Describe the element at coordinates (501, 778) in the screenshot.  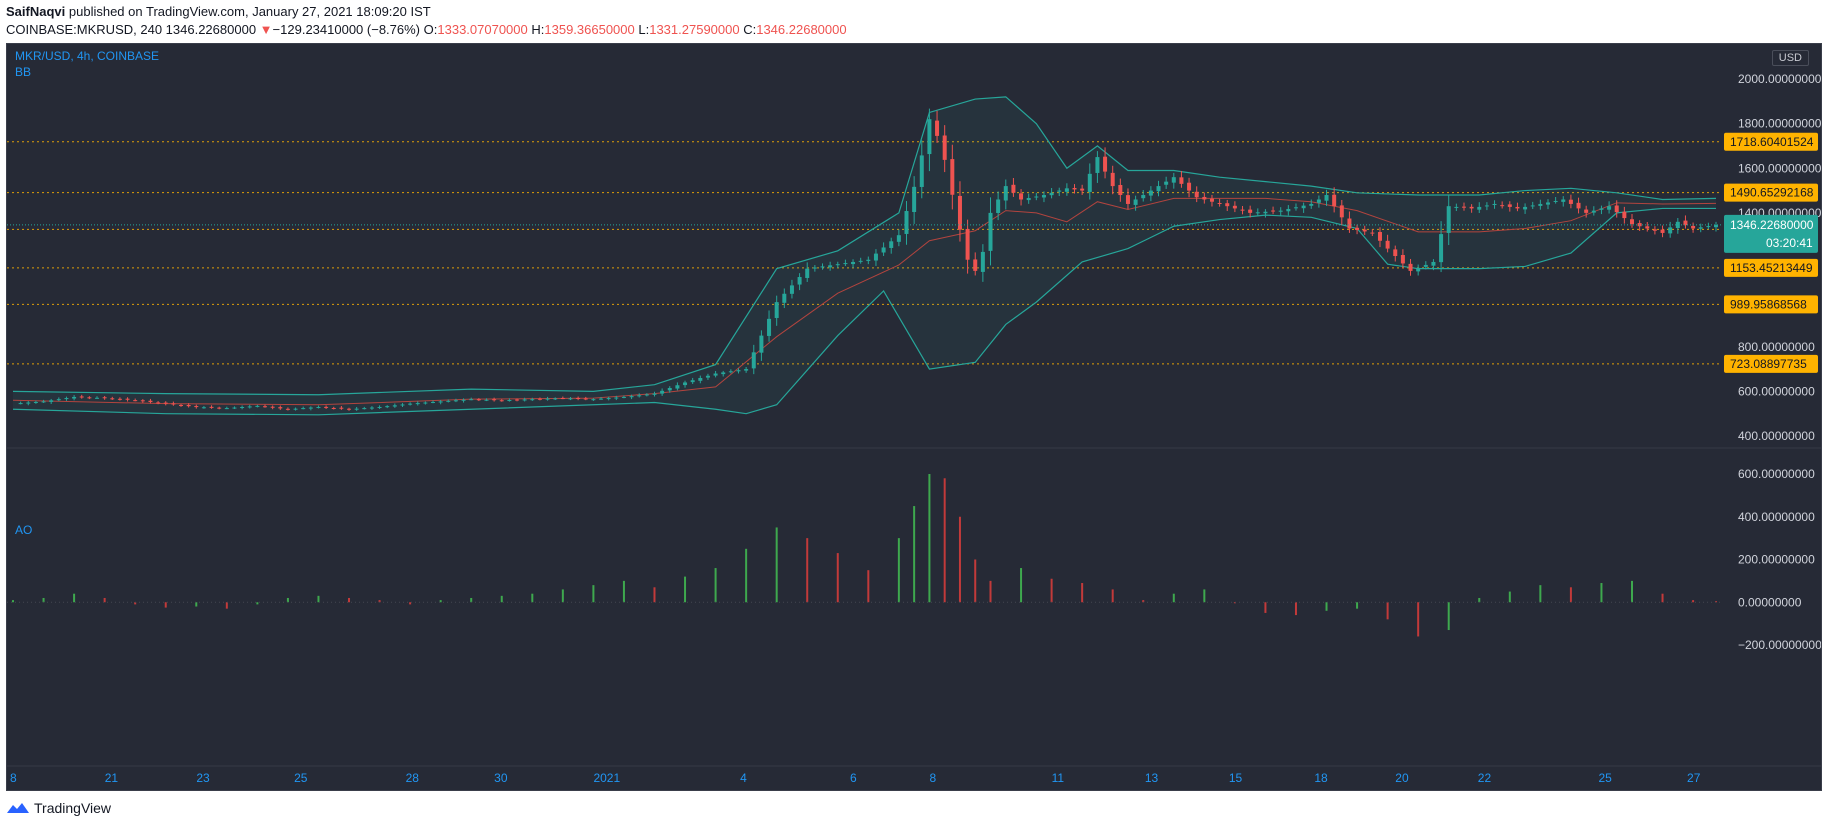
I see `time-axis-tick: 30` at that location.